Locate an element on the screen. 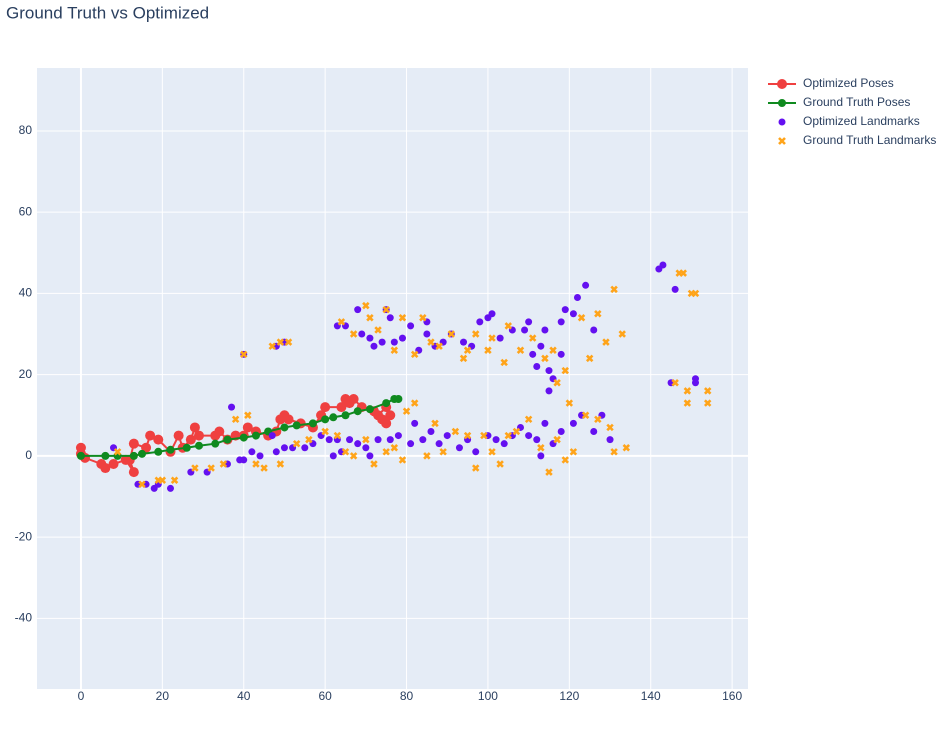  legend-label: Optimized Poses is located at coordinates (848, 83).